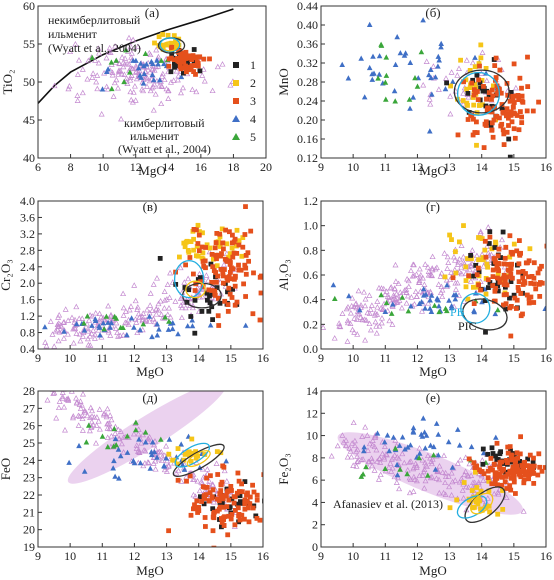 The image size is (554, 580). I want to click on x-tick-label: 11, so click(386, 556).